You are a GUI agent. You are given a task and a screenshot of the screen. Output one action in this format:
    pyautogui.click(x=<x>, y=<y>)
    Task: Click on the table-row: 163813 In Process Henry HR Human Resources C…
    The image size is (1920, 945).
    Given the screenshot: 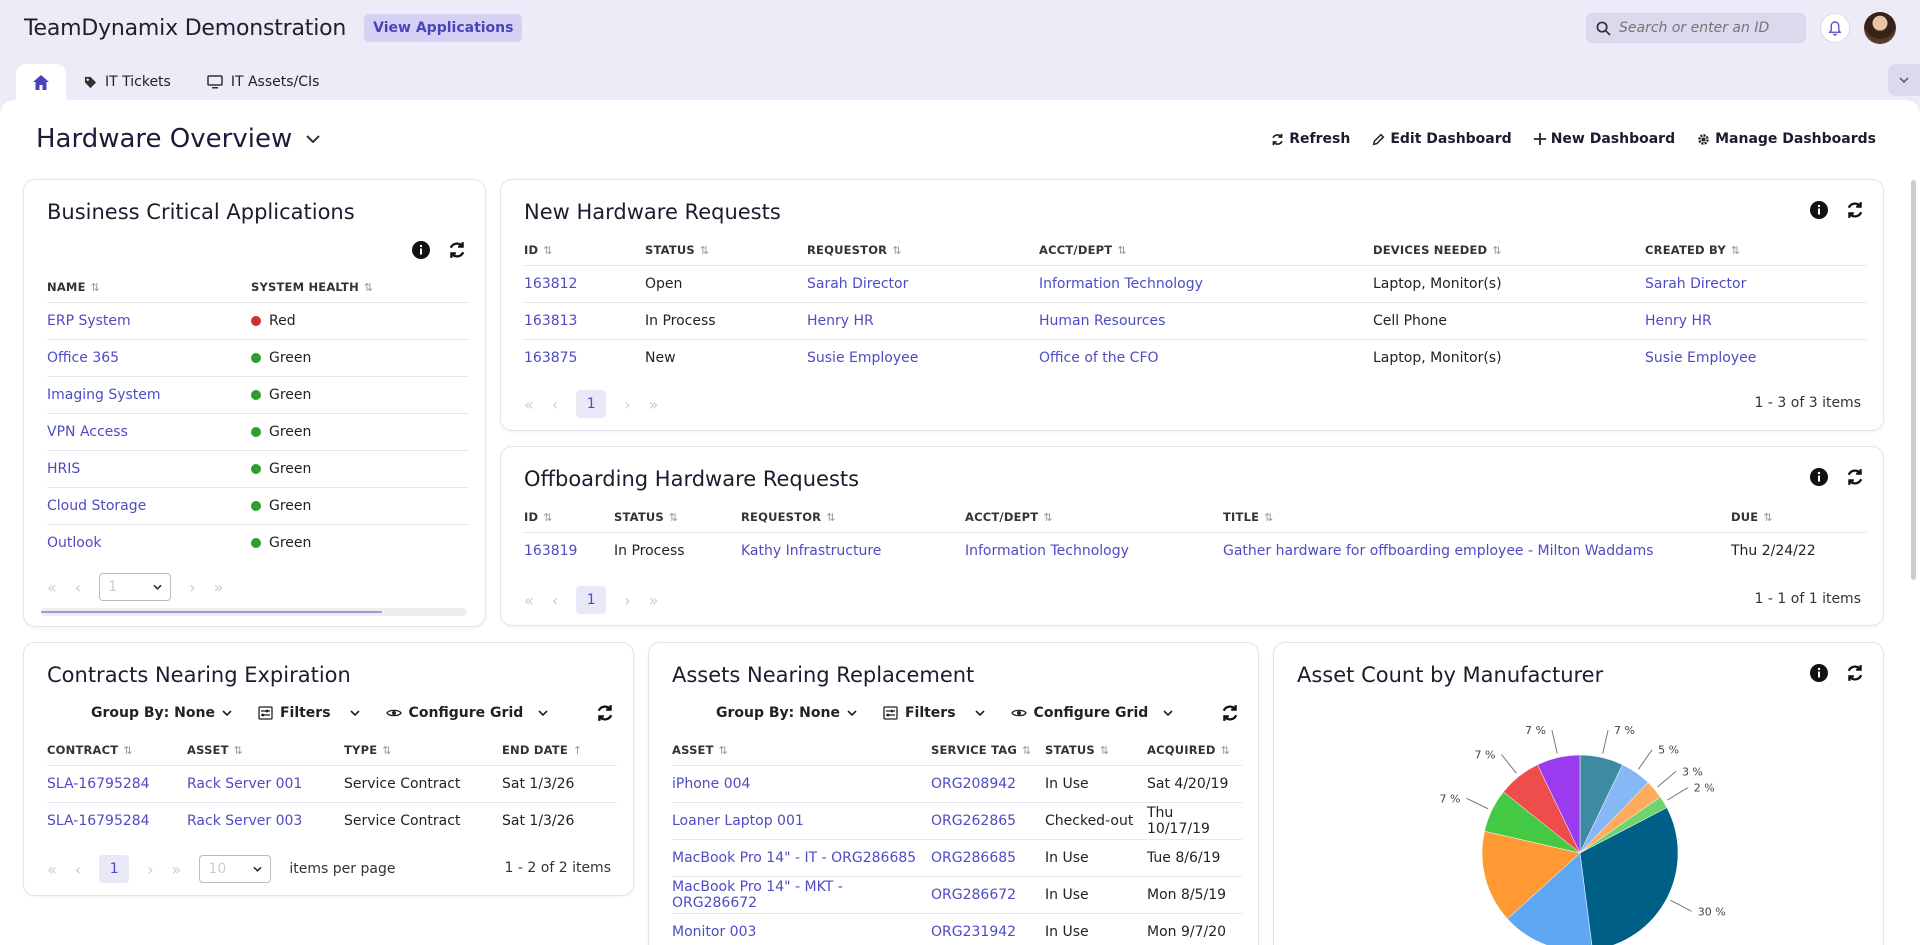 What is the action you would take?
    pyautogui.click(x=1195, y=320)
    